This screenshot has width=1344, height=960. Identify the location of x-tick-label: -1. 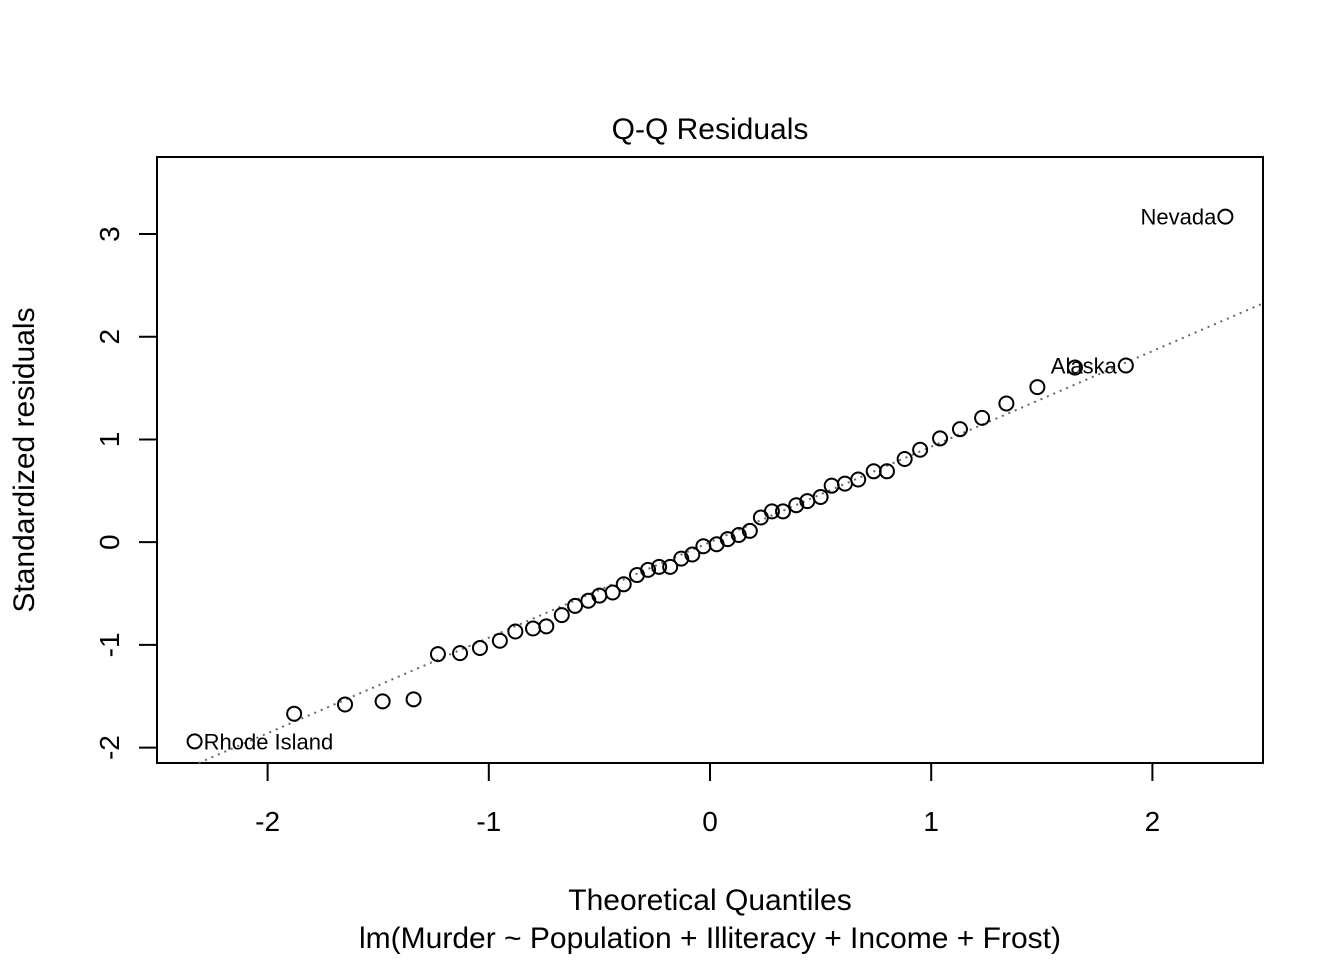
(488, 821).